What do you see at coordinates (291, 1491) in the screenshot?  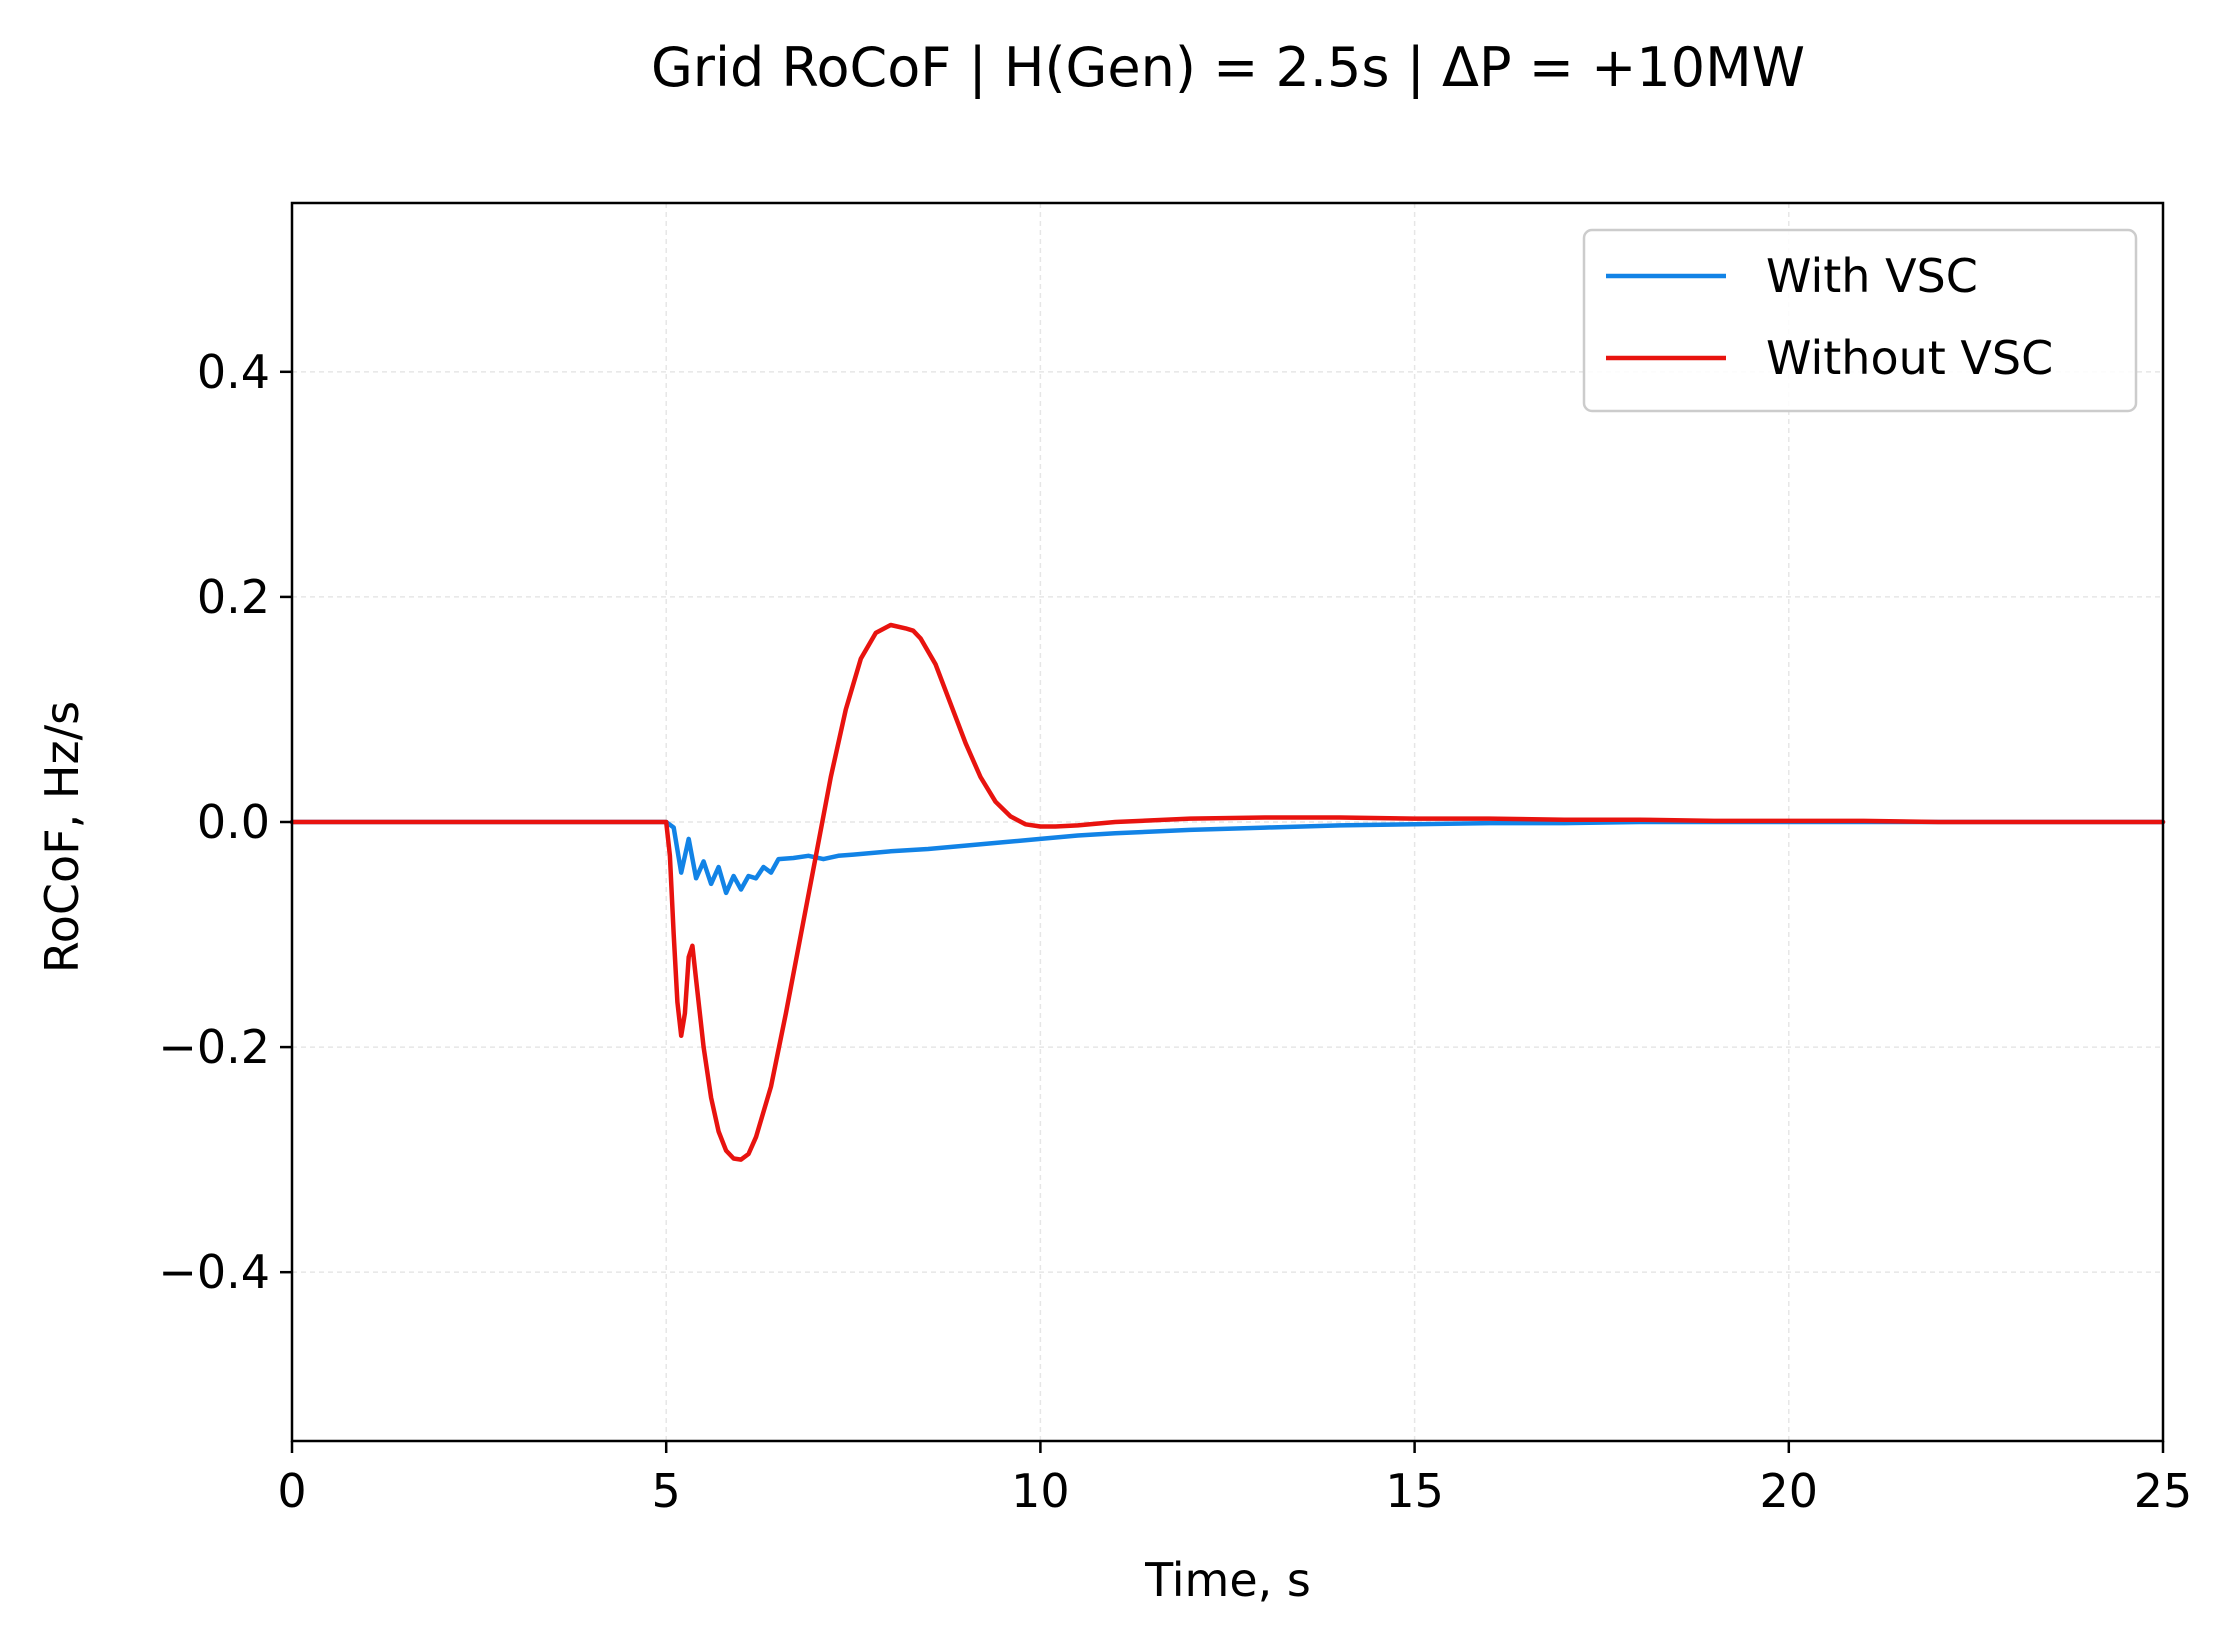 I see `x-tick-label: 0` at bounding box center [291, 1491].